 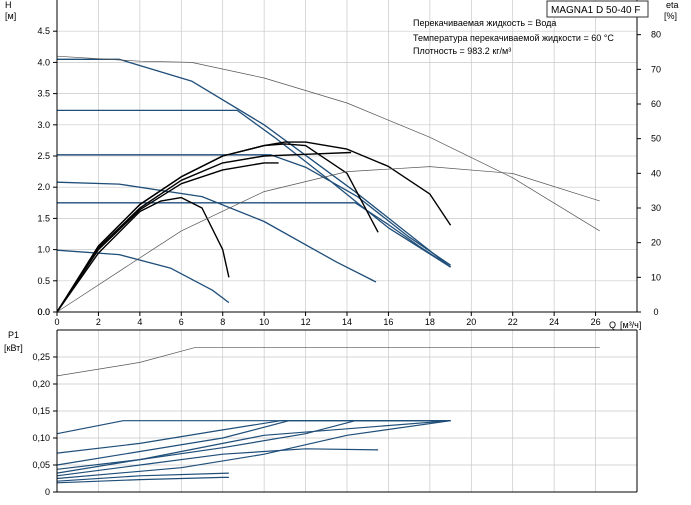 What do you see at coordinates (8, 5) in the screenshot?
I see `y-axis-label: H` at bounding box center [8, 5].